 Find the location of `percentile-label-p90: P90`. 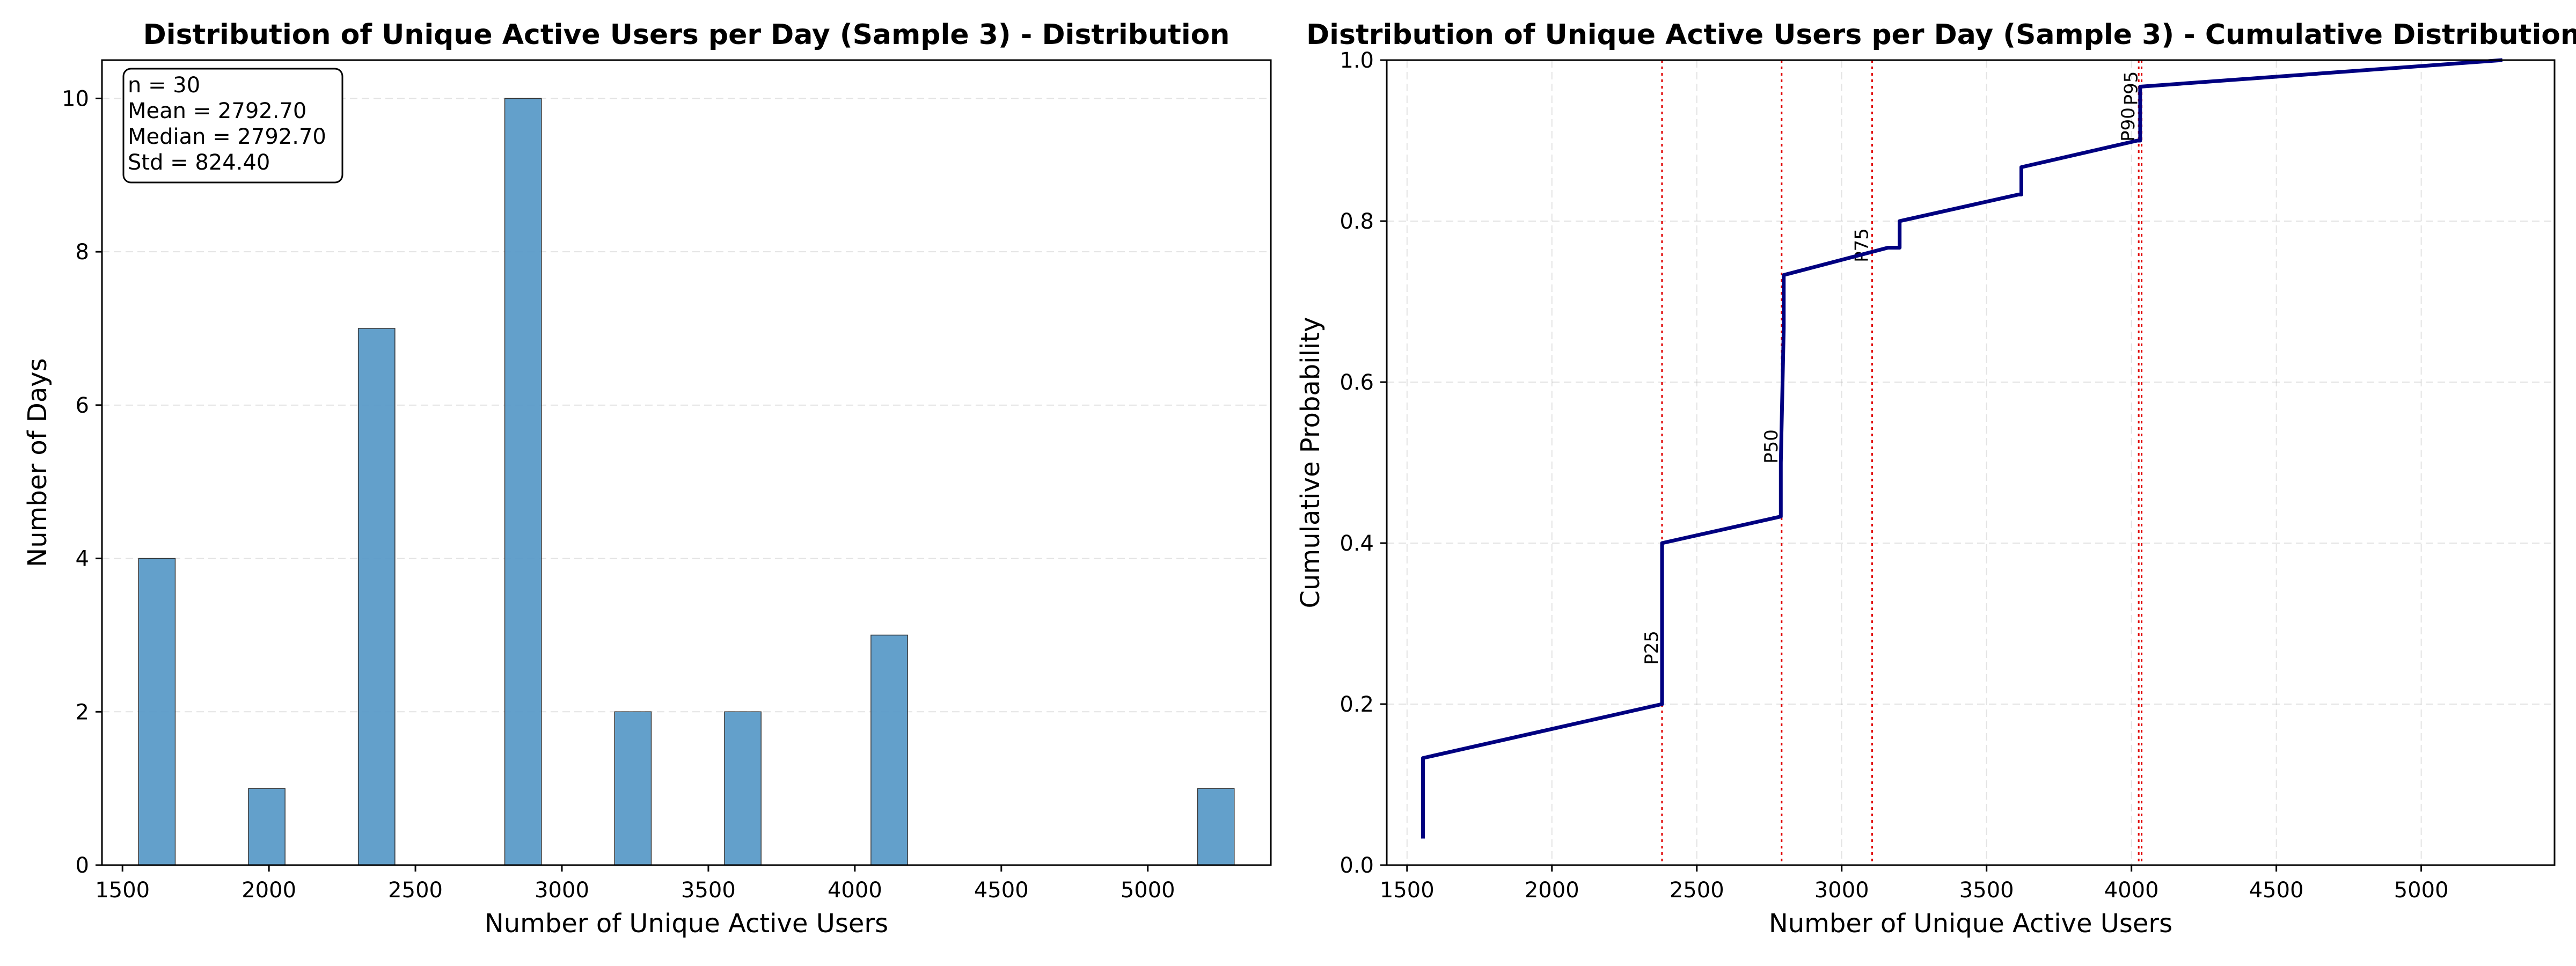

percentile-label-p90: P90 is located at coordinates (2128, 124).